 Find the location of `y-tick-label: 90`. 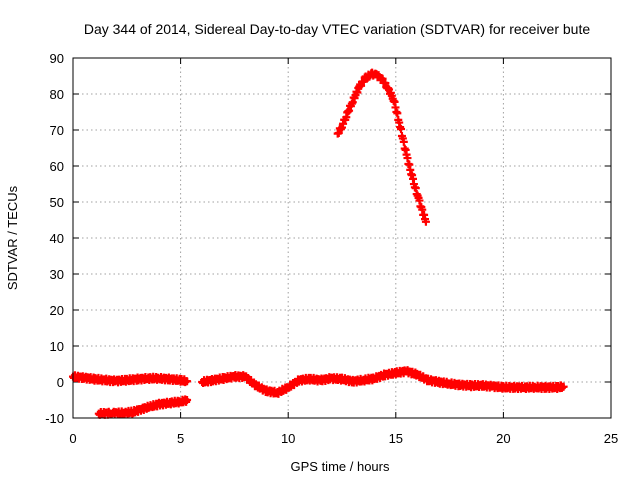

y-tick-label: 90 is located at coordinates (57, 58).